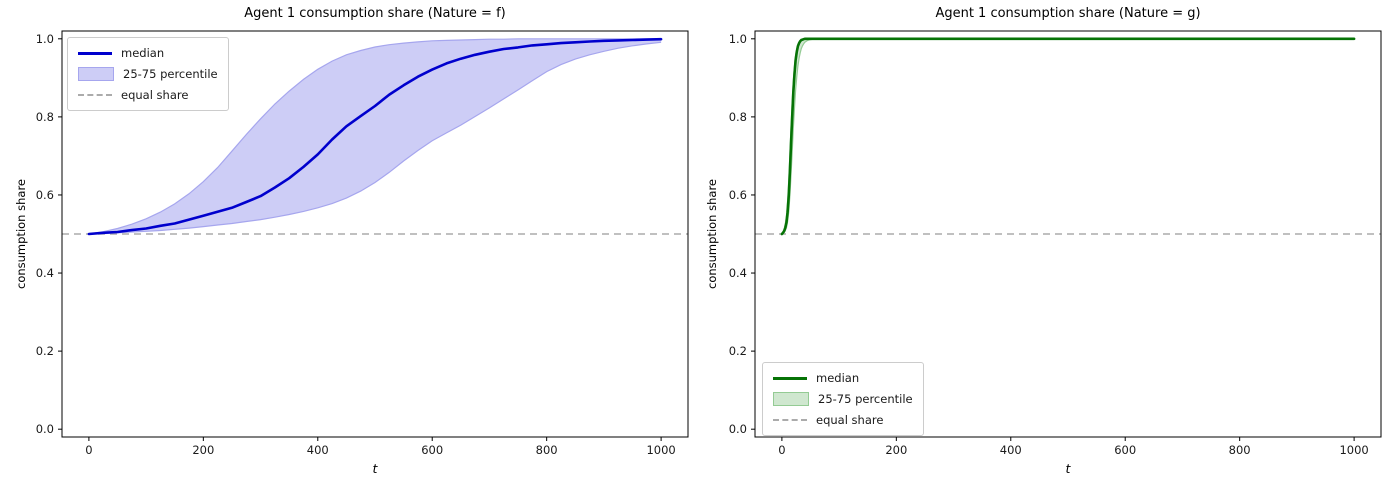 The height and width of the screenshot is (490, 1390). I want to click on left-legend: median 25-75 percentile equal share, so click(148, 74).